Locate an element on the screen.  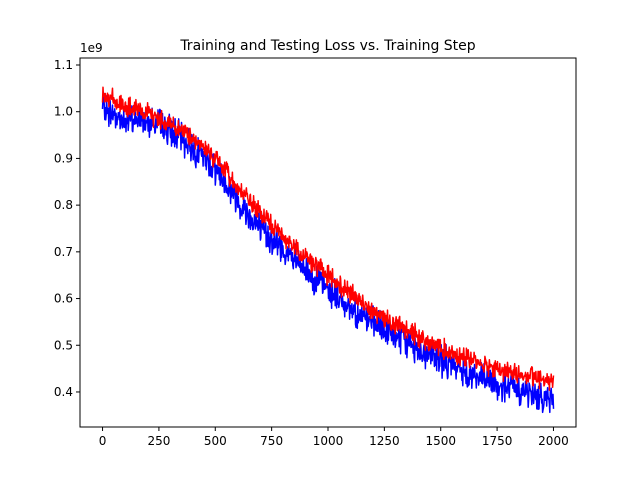
y-tick-label: 1.0 is located at coordinates (63, 112).